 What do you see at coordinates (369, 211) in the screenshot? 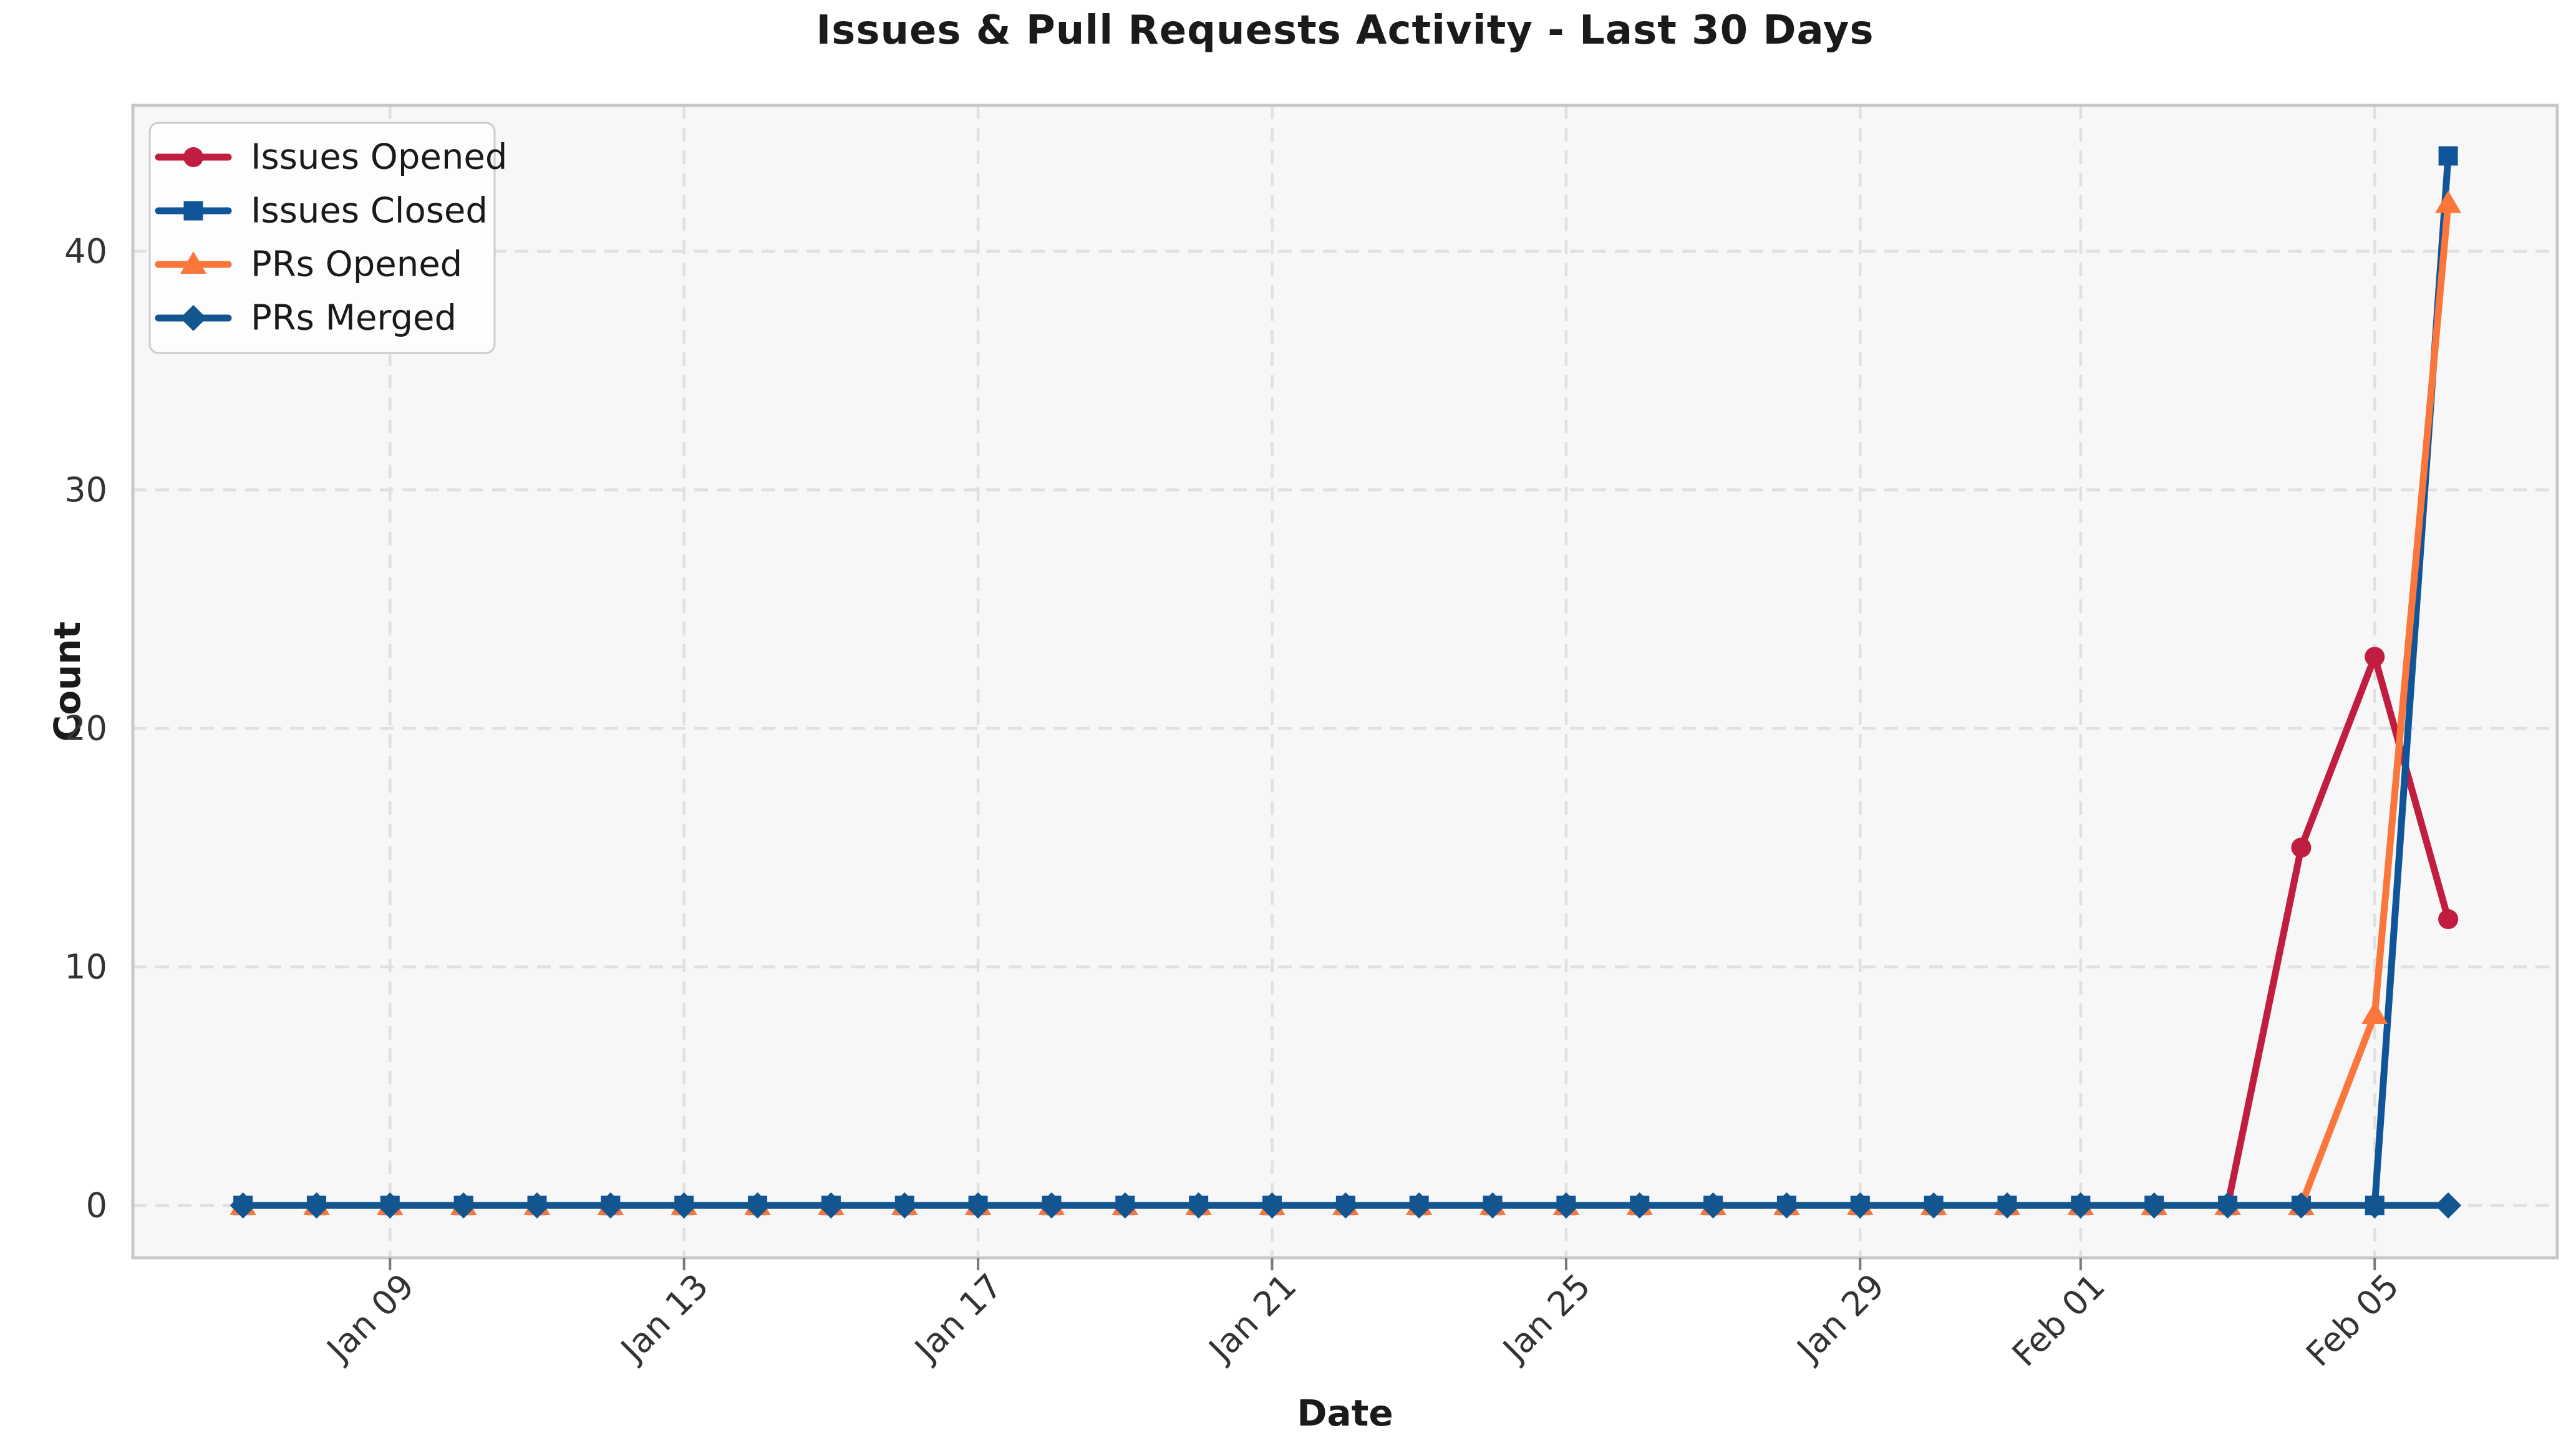
I see `legend-label: Issues Closed` at bounding box center [369, 211].